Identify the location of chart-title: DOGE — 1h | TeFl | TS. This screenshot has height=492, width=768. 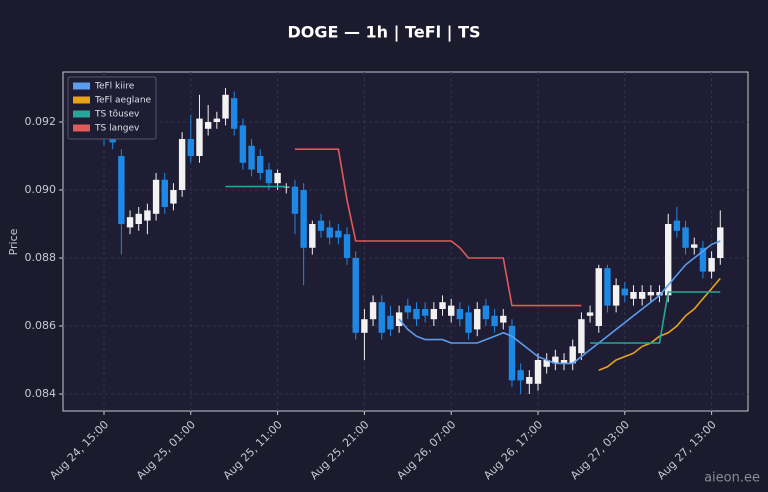
(383, 33).